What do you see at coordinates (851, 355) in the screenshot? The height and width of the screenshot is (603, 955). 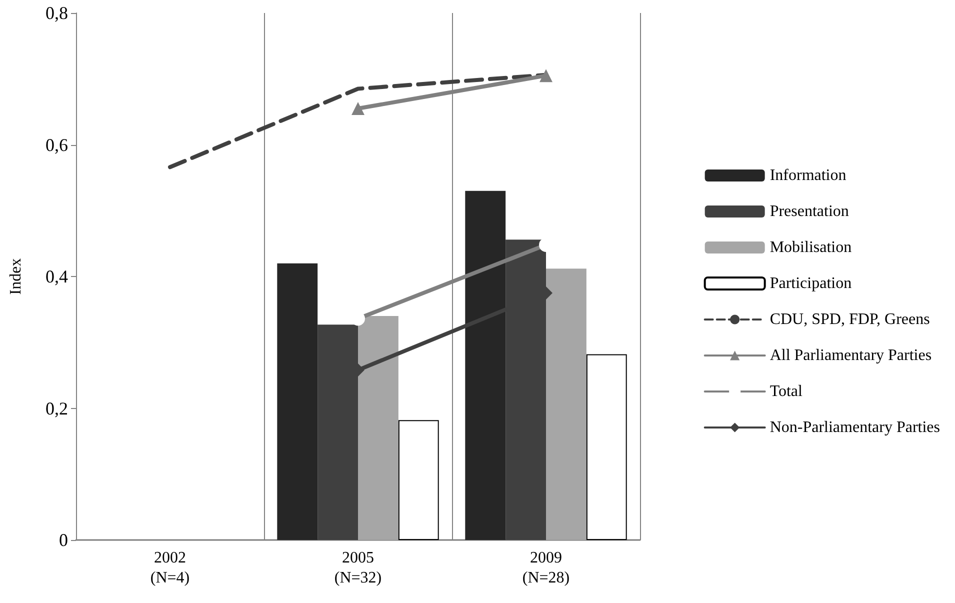 I see `legend-label: All Parliamentary Parties` at bounding box center [851, 355].